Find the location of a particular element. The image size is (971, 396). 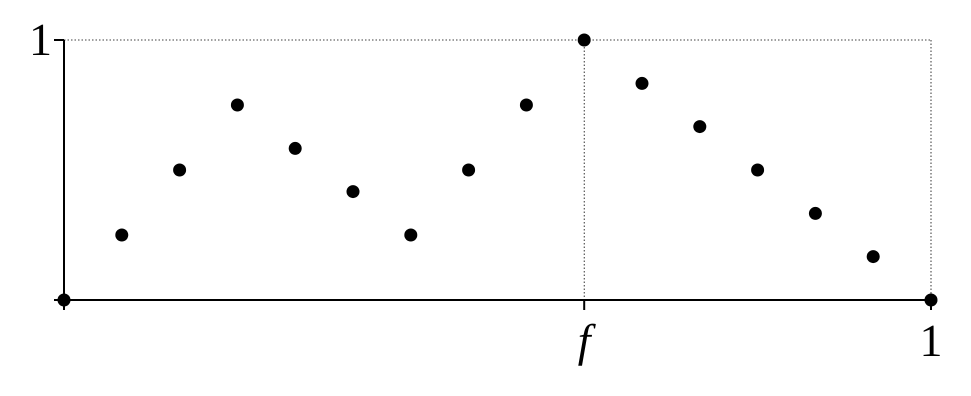

x-tick-label: f is located at coordinates (587, 340).